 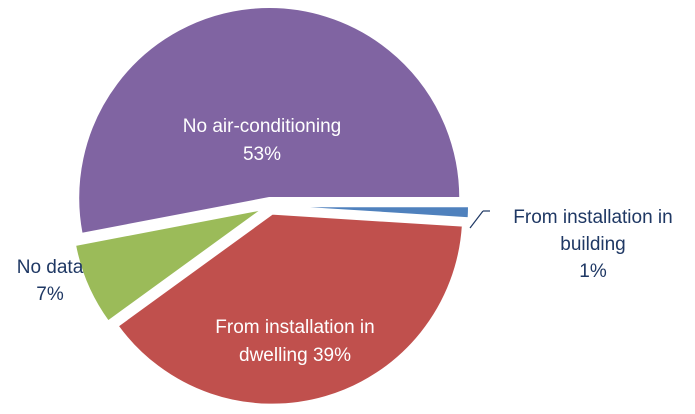 I want to click on label-no-data-value: 7%, so click(x=50, y=294).